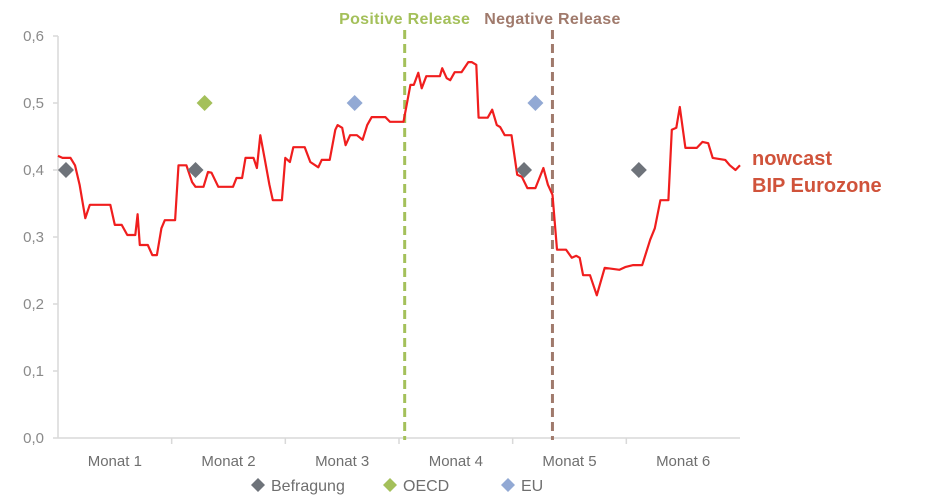 This screenshot has height=504, width=929. What do you see at coordinates (258, 485) in the screenshot?
I see `legend-marker-befragung` at bounding box center [258, 485].